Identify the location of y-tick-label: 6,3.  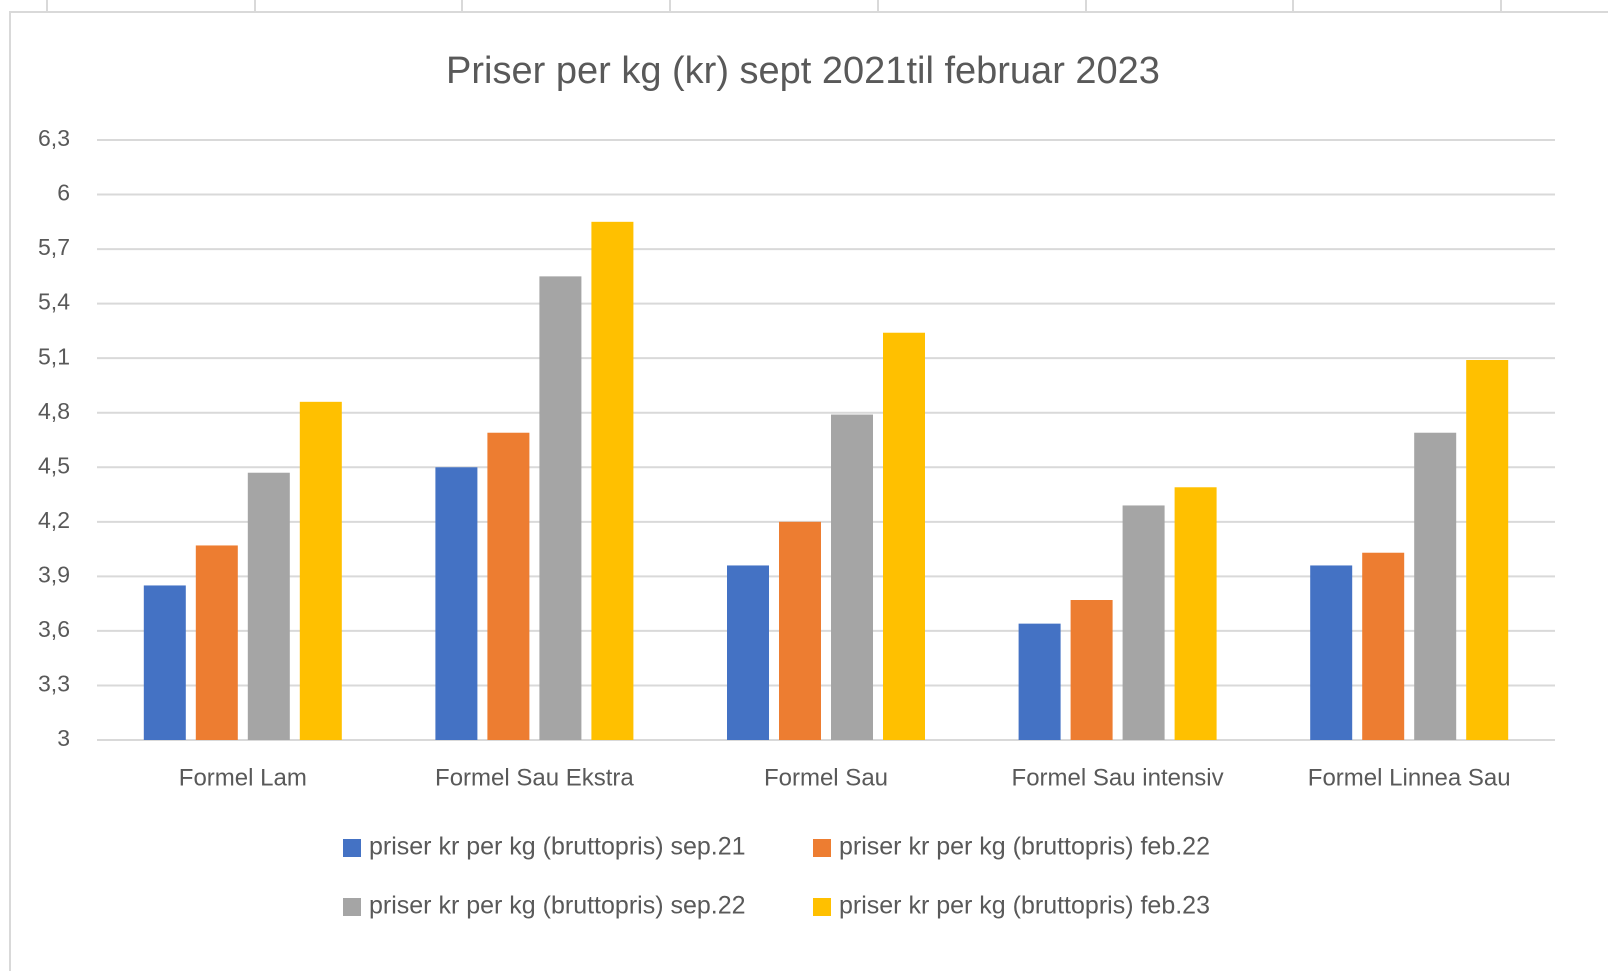
(54, 138).